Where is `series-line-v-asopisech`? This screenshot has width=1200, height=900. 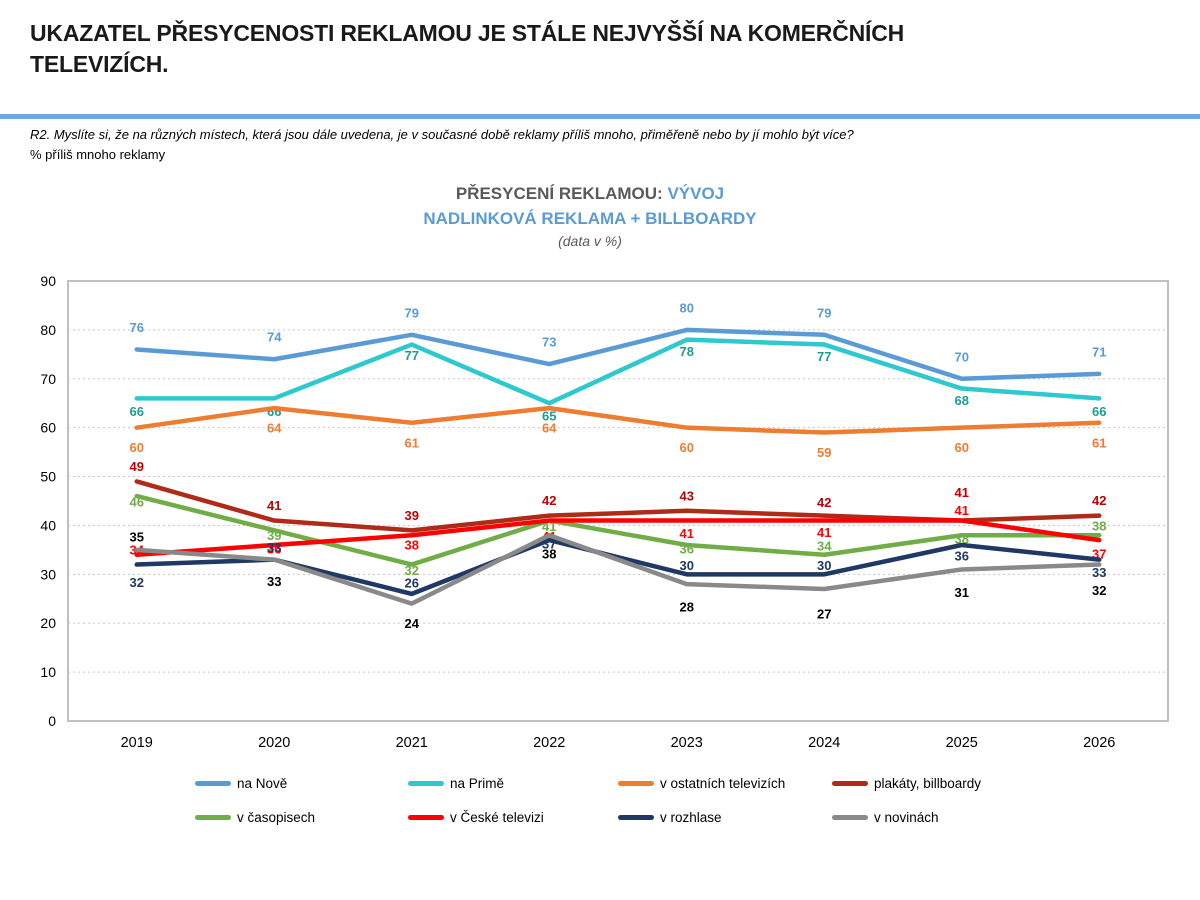 series-line-v-asopisech is located at coordinates (618, 530).